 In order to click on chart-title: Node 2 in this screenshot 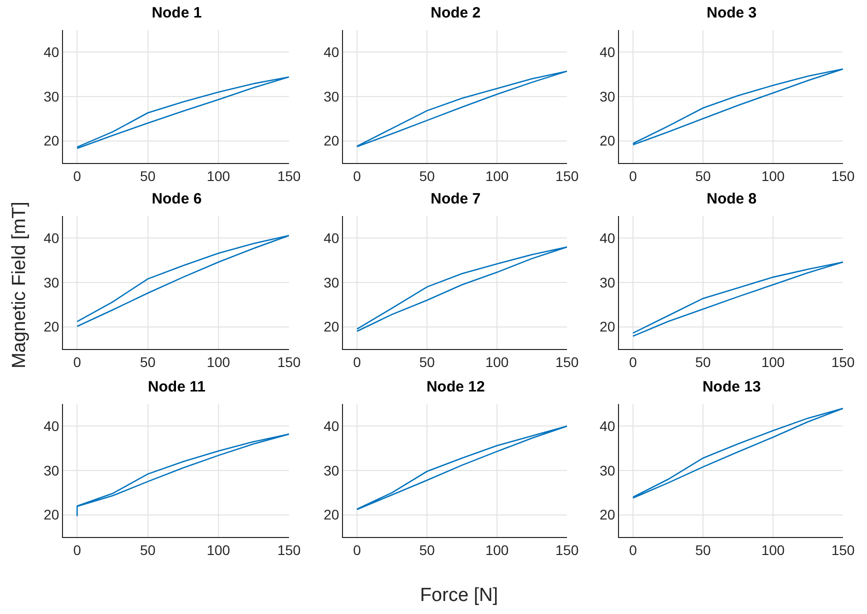, I will do `click(455, 13)`.